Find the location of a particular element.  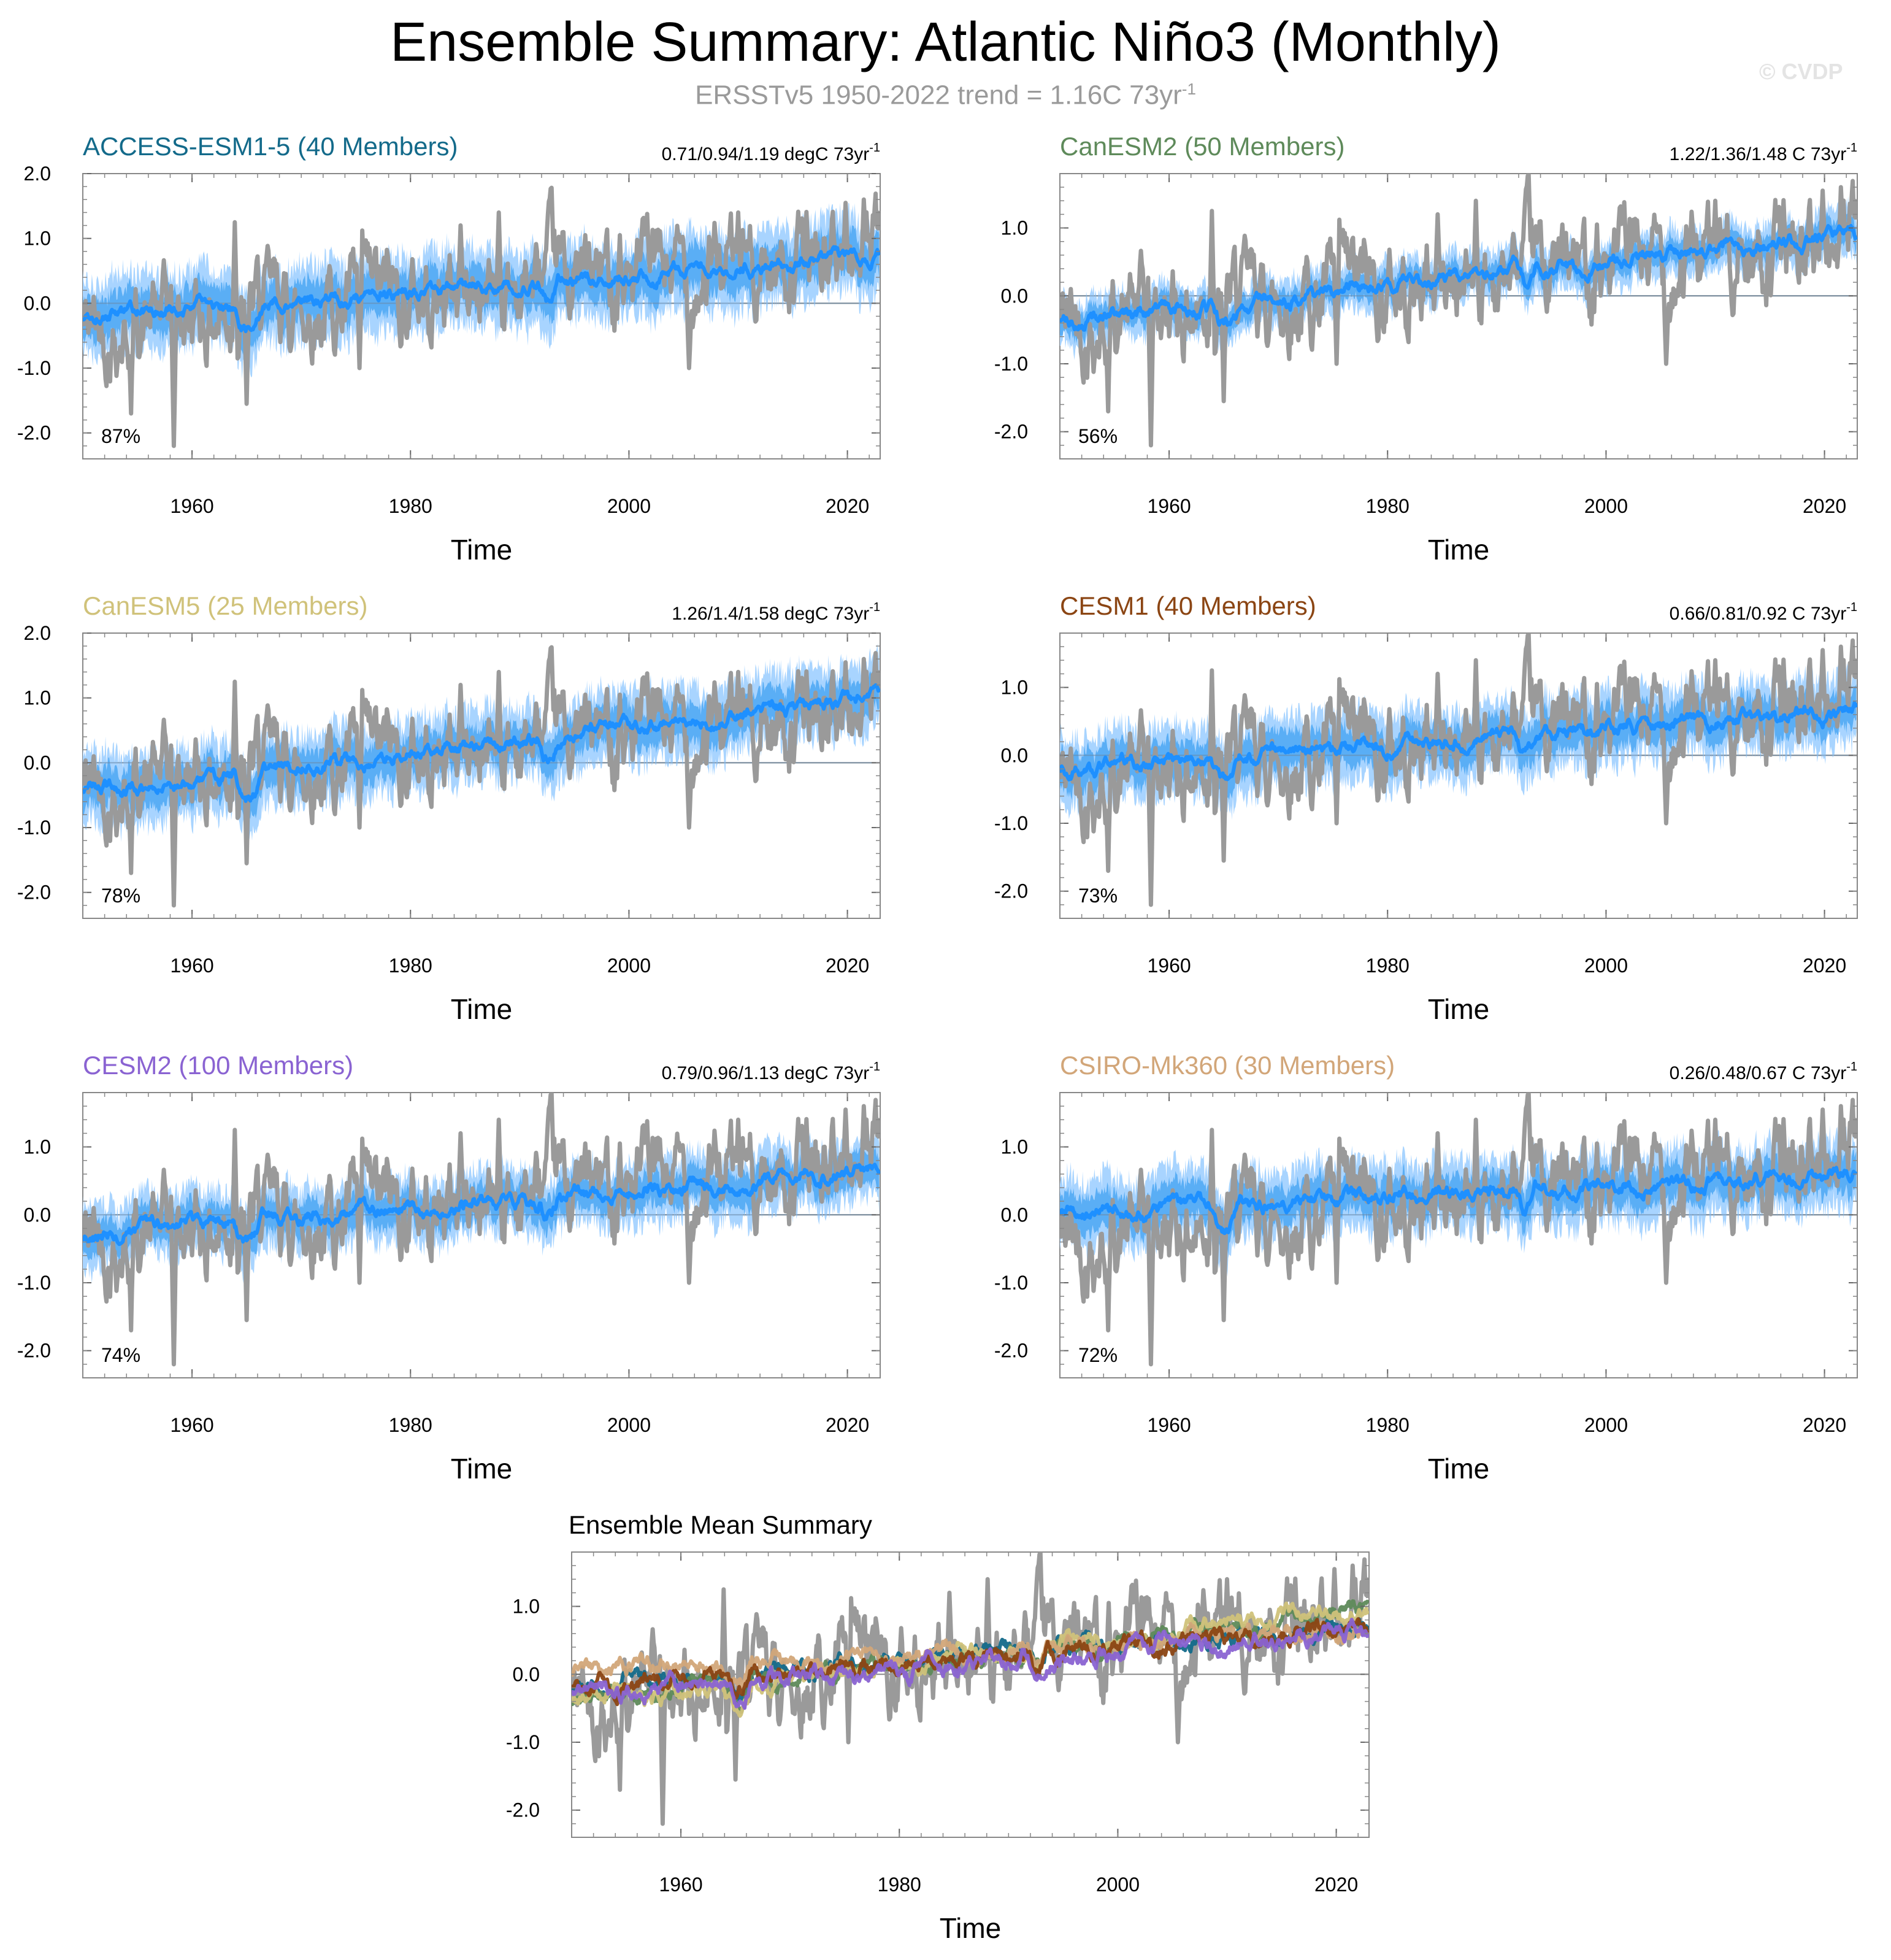

trend-label: 1.22/1.36/1.48 C 73yr-1 is located at coordinates (1764, 152).